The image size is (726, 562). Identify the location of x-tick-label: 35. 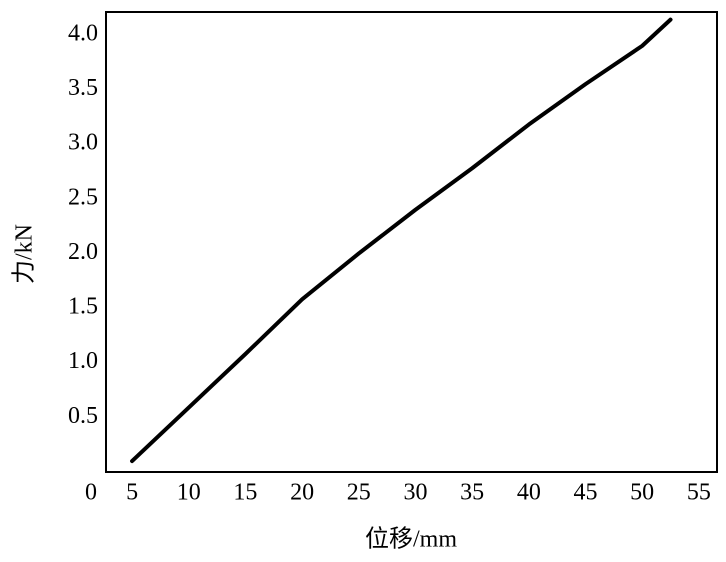
(472, 493).